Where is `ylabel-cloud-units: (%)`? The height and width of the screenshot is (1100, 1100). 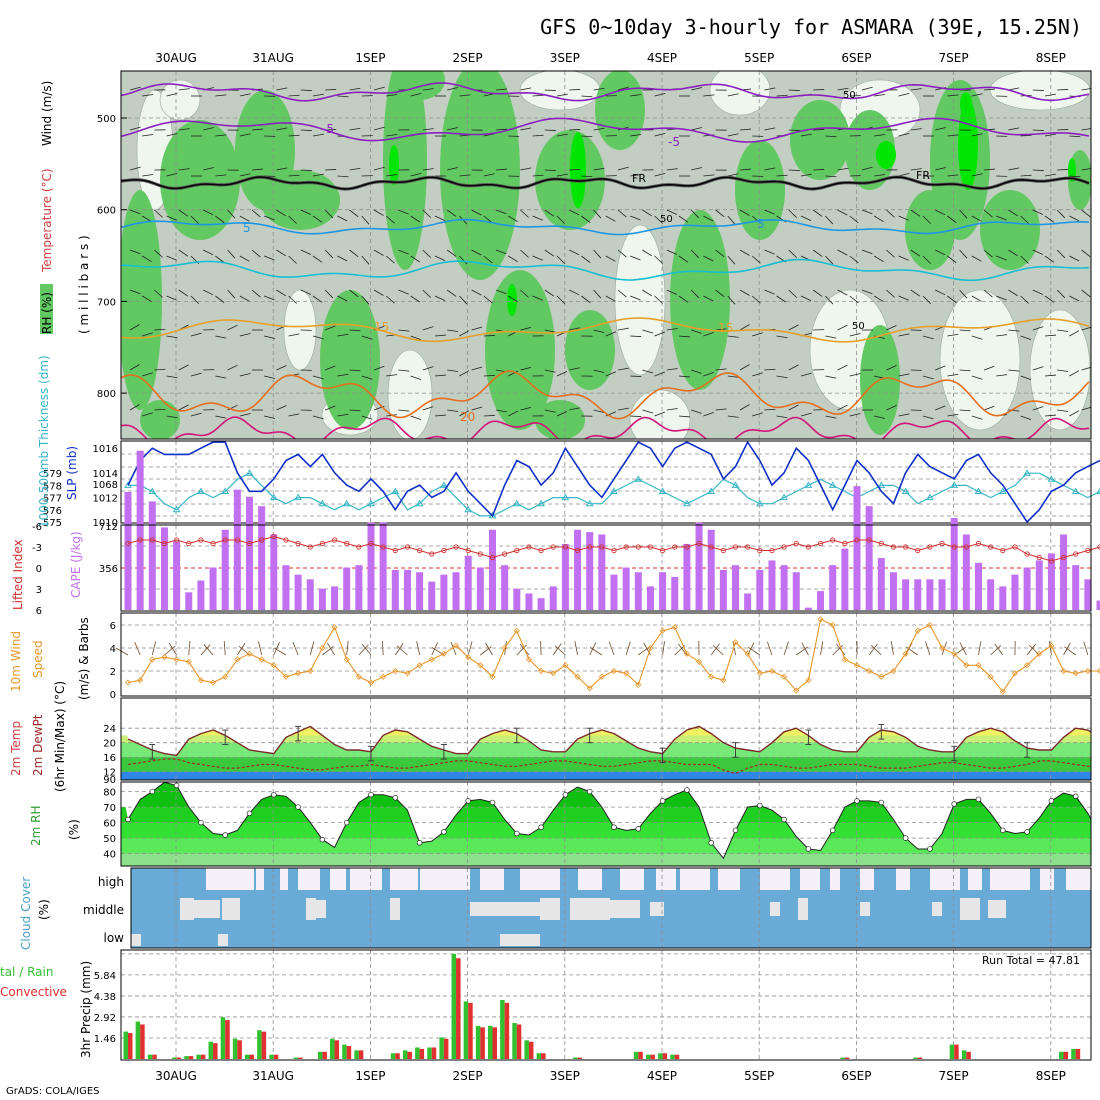 ylabel-cloud-units: (%) is located at coordinates (44, 909).